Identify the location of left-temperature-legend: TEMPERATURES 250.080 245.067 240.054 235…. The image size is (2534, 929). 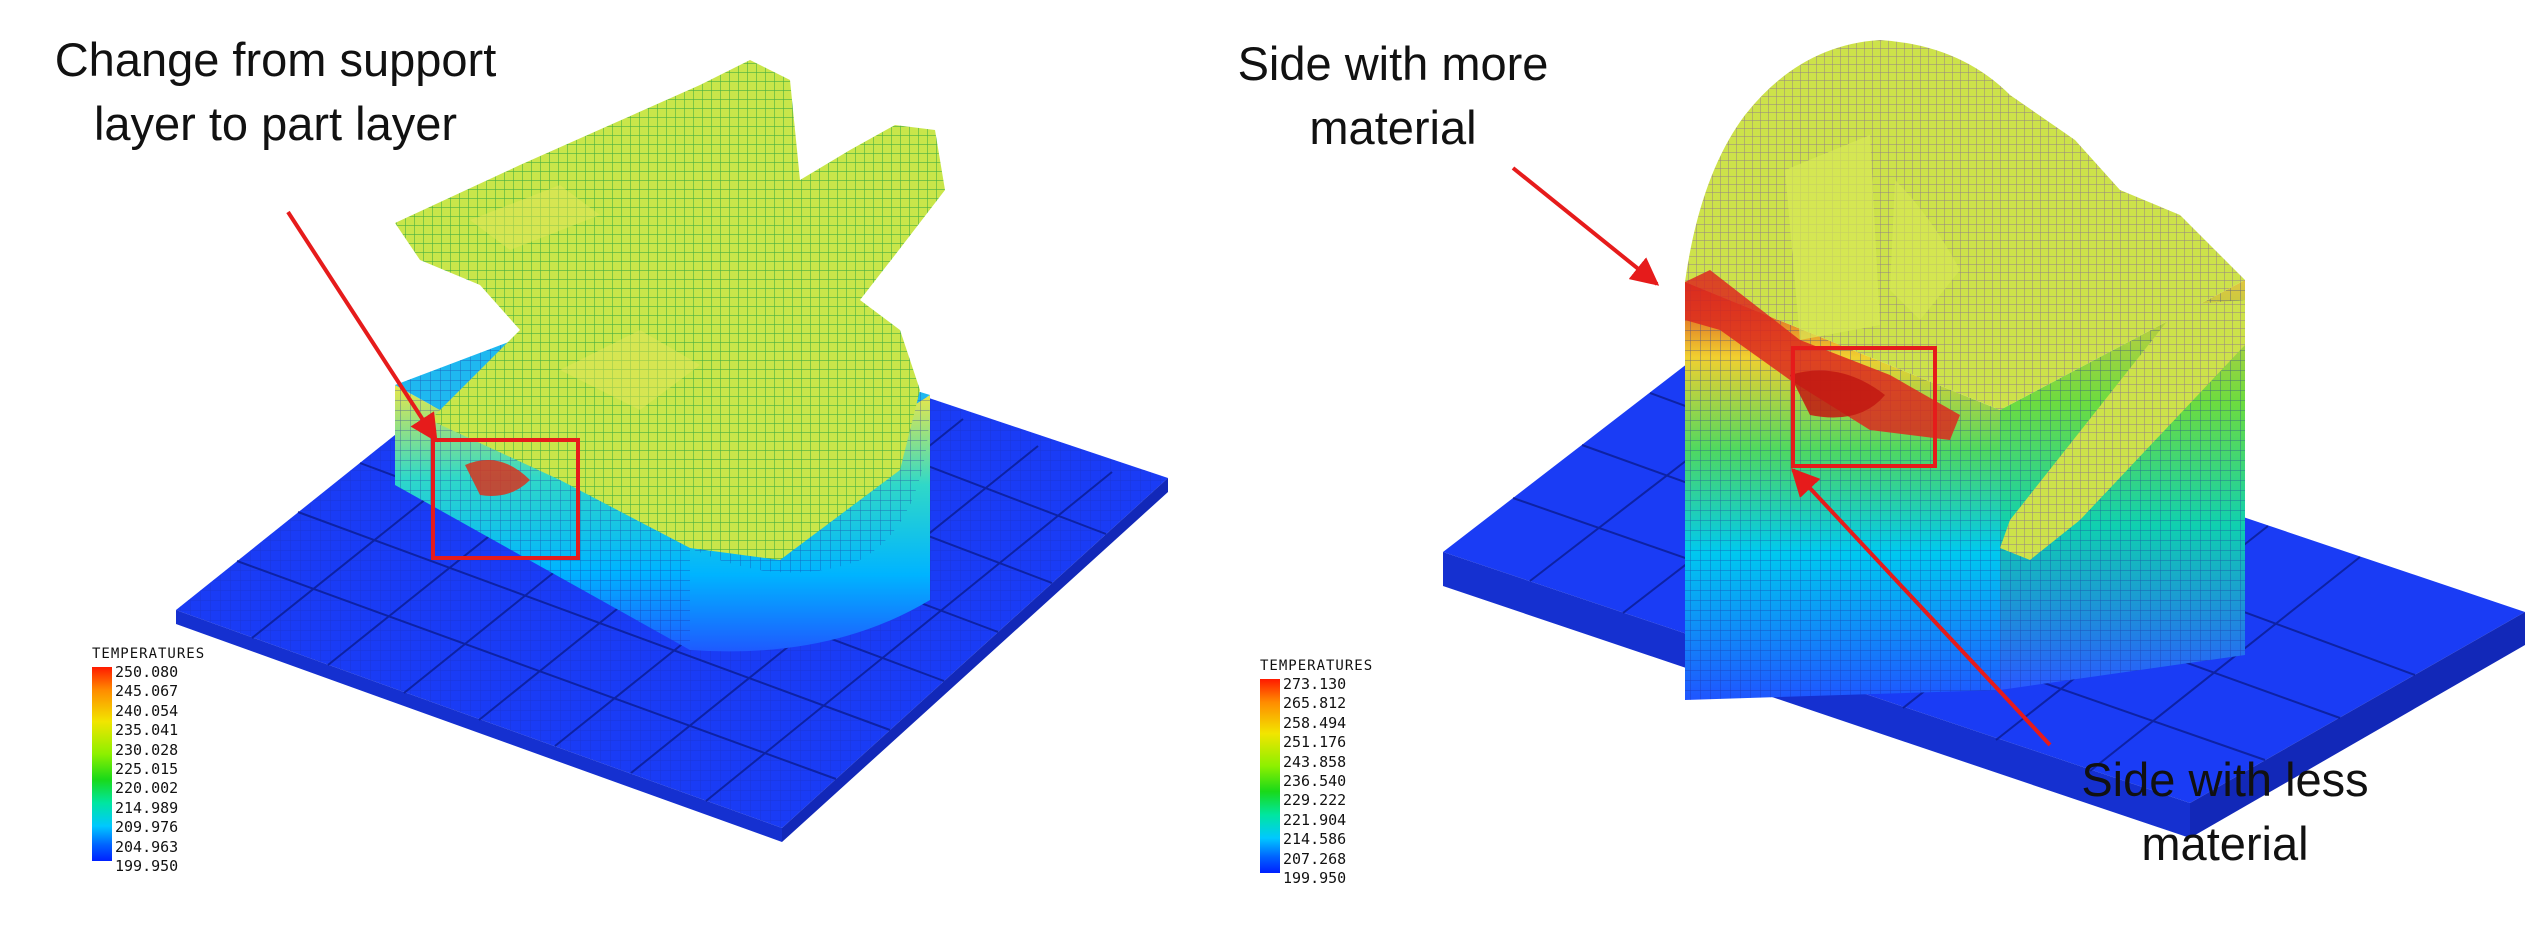
(148, 760).